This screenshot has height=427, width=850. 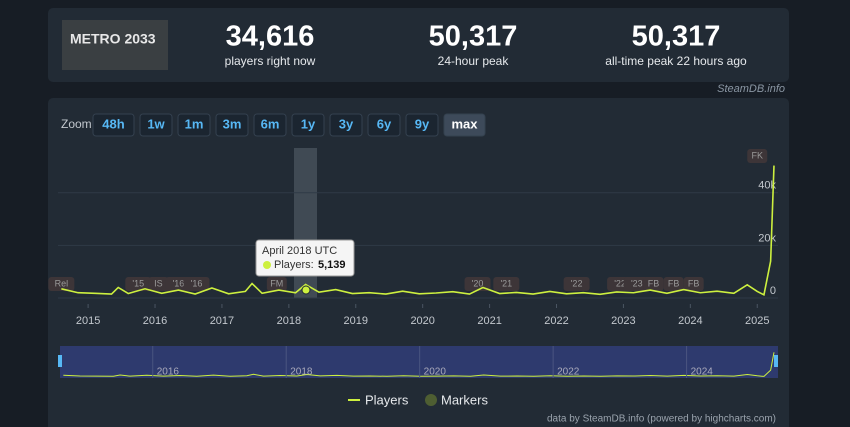 What do you see at coordinates (556, 321) in the screenshot?
I see `x-tick-label: 2022` at bounding box center [556, 321].